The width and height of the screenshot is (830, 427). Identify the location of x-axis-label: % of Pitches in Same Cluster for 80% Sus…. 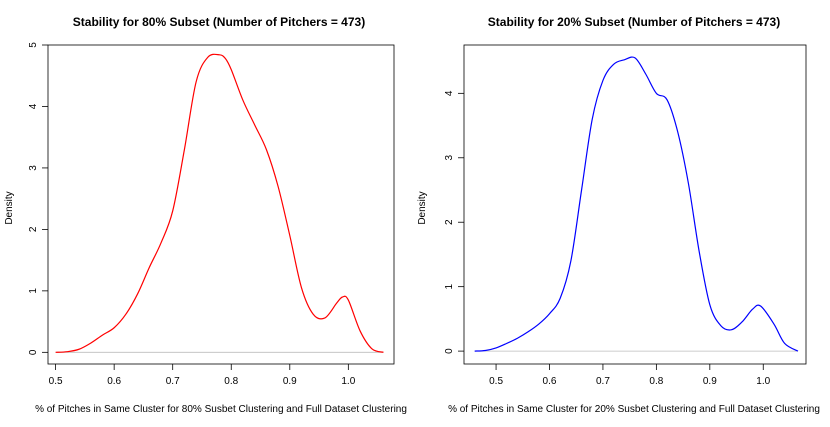
(221, 409).